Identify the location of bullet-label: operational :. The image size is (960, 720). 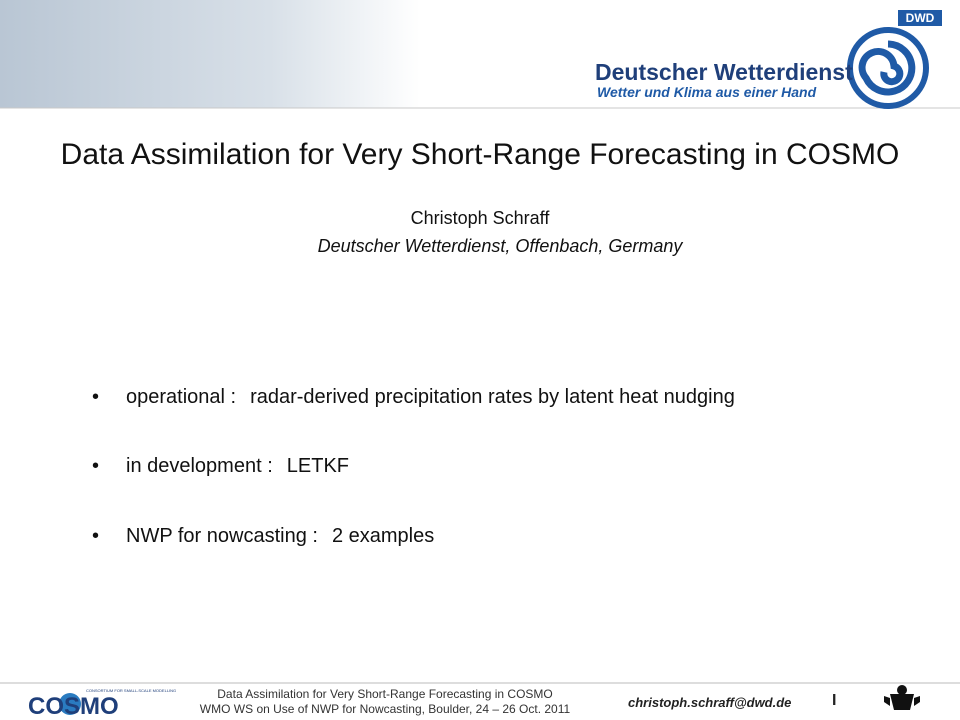
(181, 397).